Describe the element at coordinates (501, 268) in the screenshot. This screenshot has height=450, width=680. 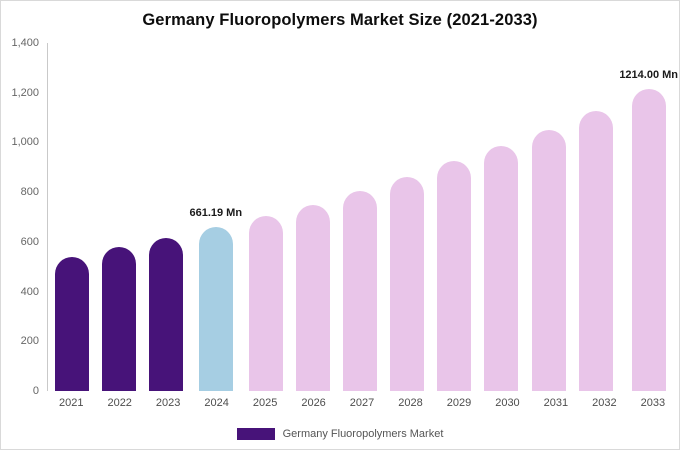
I see `bar-2030` at that location.